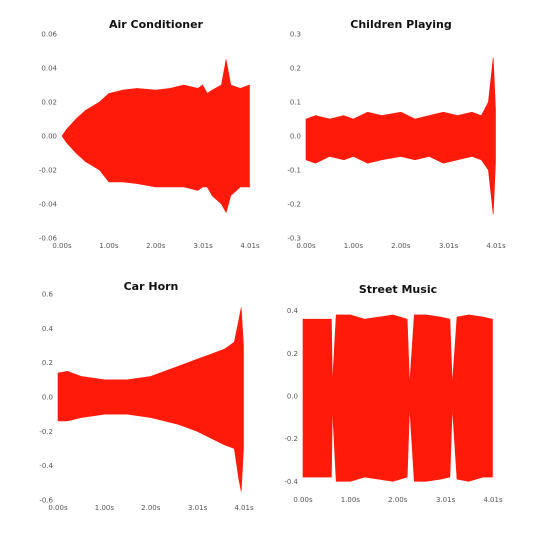 The image size is (540, 540). Describe the element at coordinates (48, 171) in the screenshot. I see `y-tick-label: -0.02` at that location.